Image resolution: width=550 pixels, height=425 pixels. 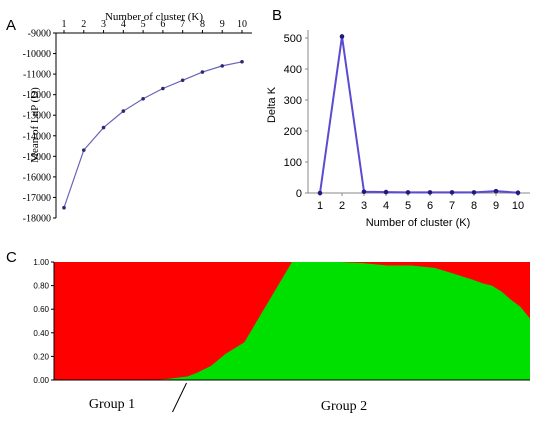 What do you see at coordinates (154, 17) in the screenshot?
I see `panel-a-x-axis-label: Number of cluster (K)` at bounding box center [154, 17].